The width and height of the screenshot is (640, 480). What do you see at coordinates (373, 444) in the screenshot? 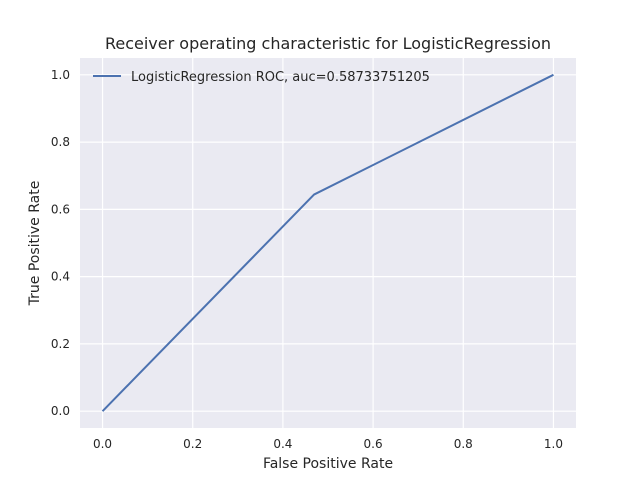
I see `x-tick-label: 0.6` at bounding box center [373, 444].